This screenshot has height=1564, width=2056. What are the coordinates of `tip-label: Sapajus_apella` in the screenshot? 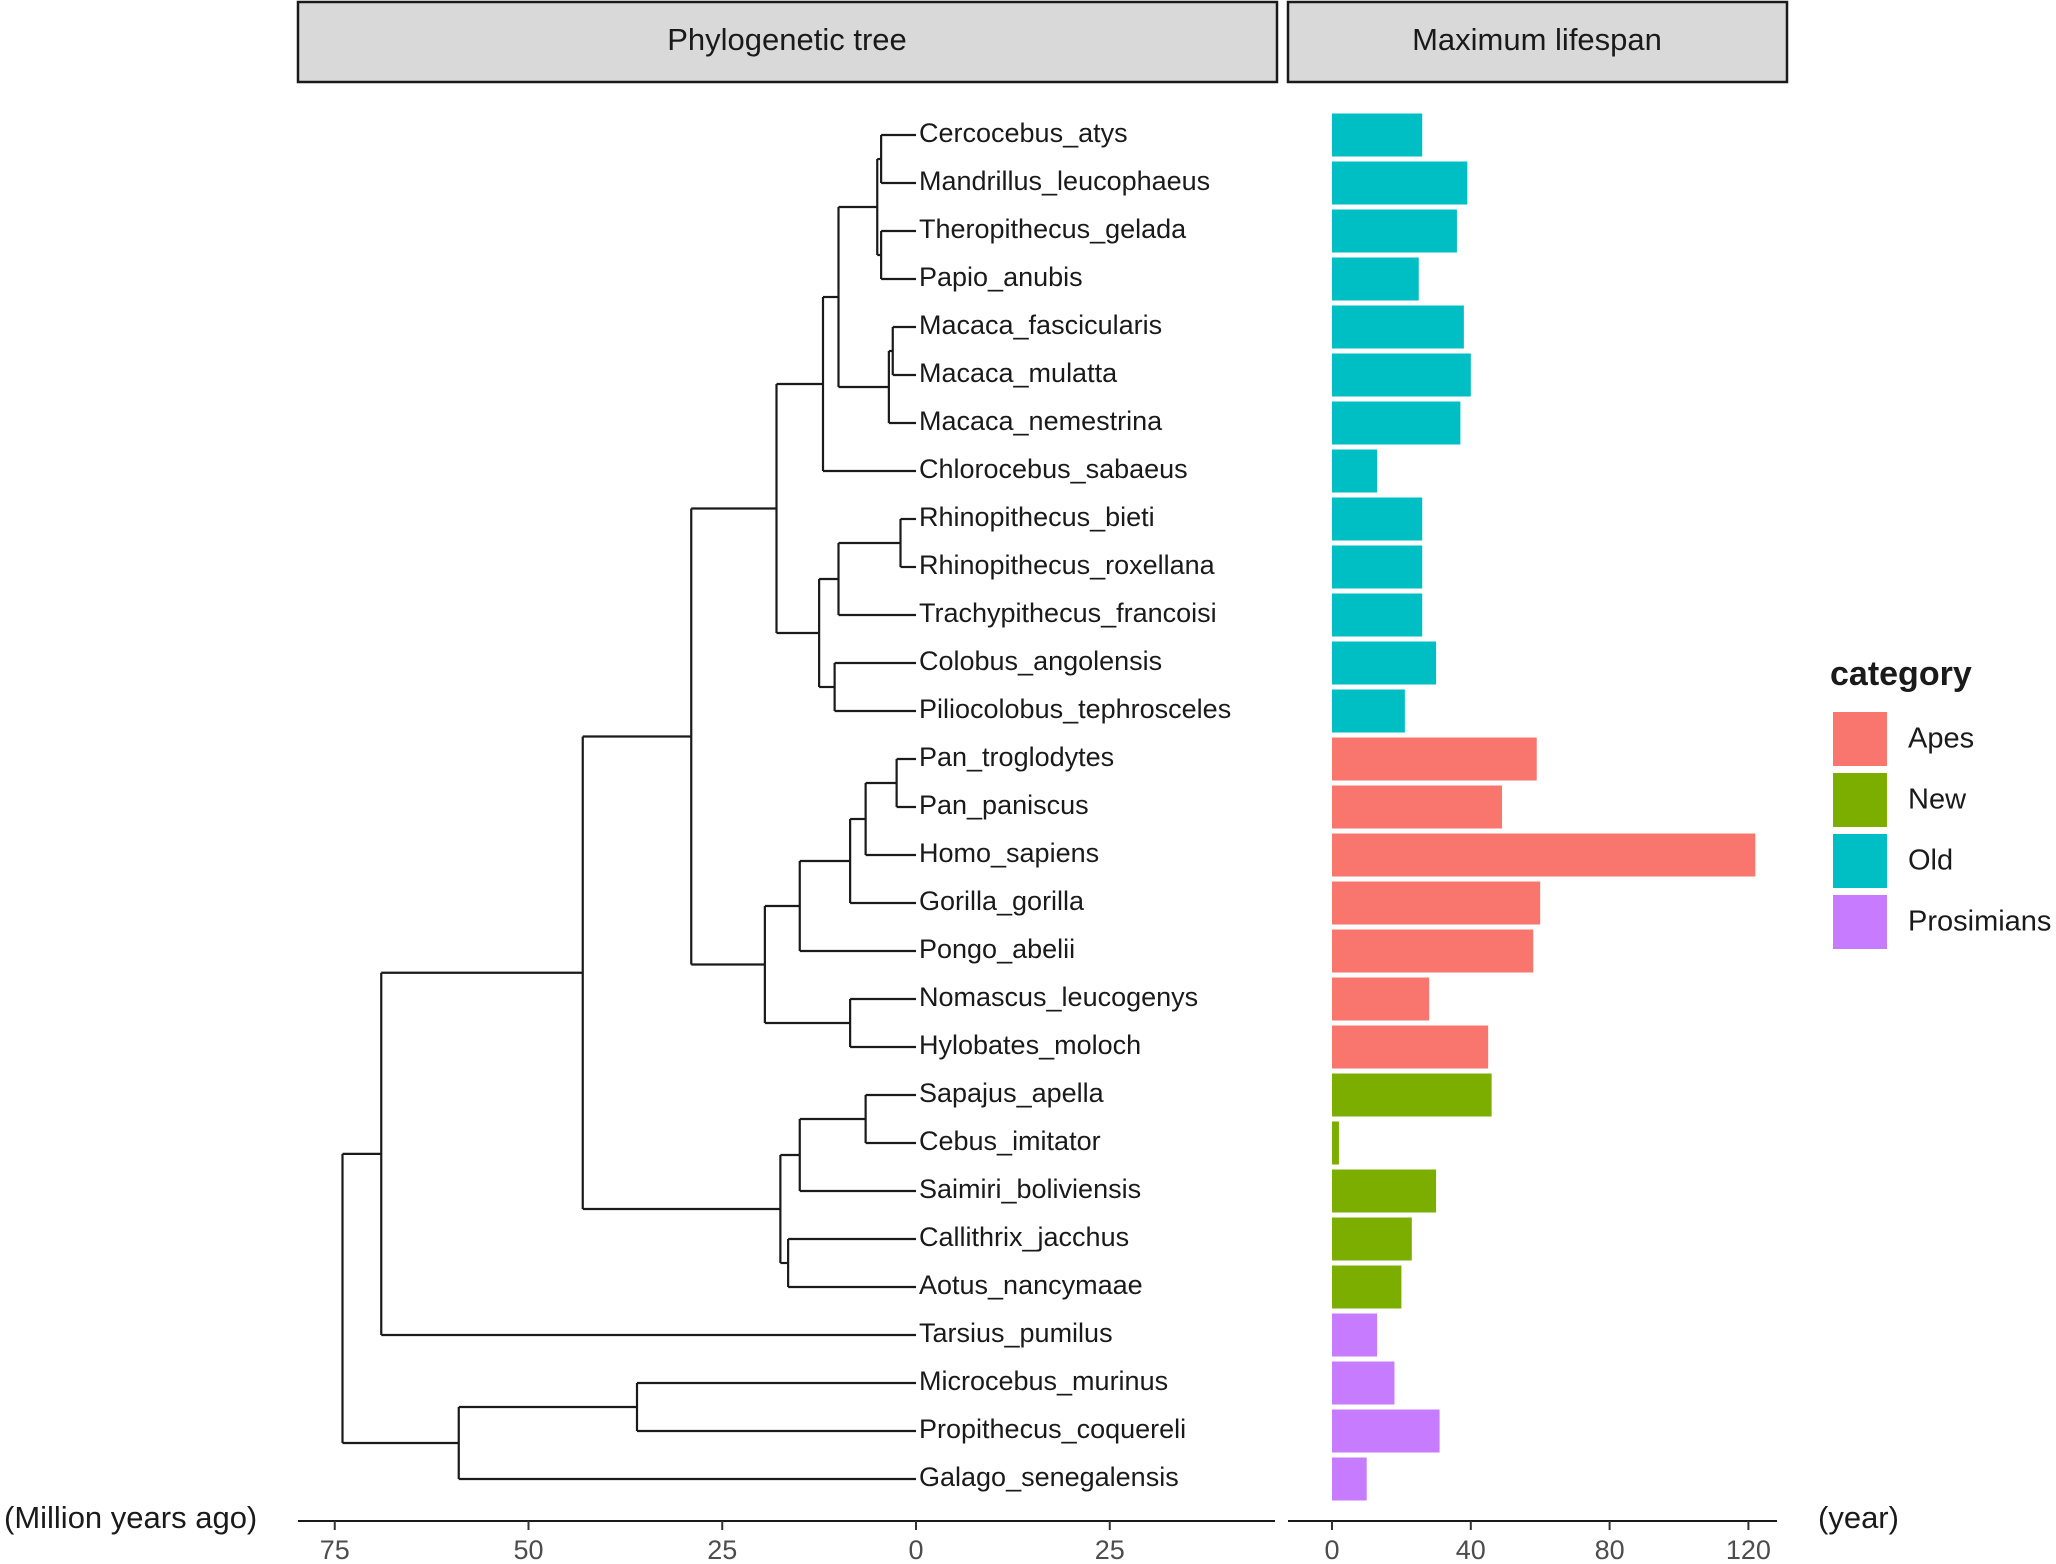 It's located at (1012, 1093).